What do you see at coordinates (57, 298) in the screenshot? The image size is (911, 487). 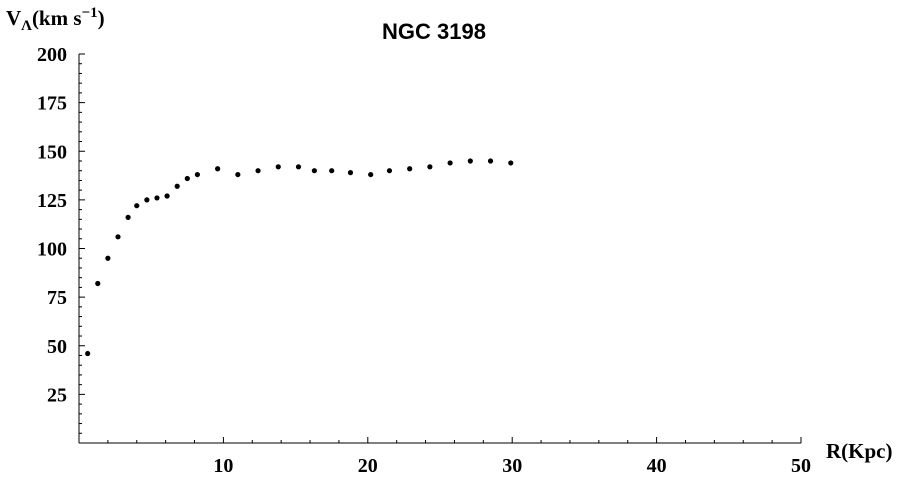 I see `y-tick-label: 75` at bounding box center [57, 298].